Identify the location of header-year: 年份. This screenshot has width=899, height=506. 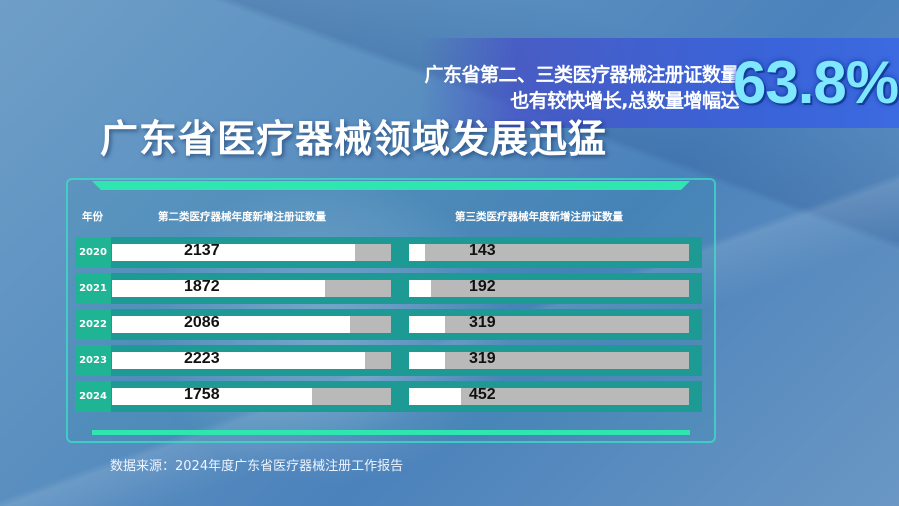
(92, 217).